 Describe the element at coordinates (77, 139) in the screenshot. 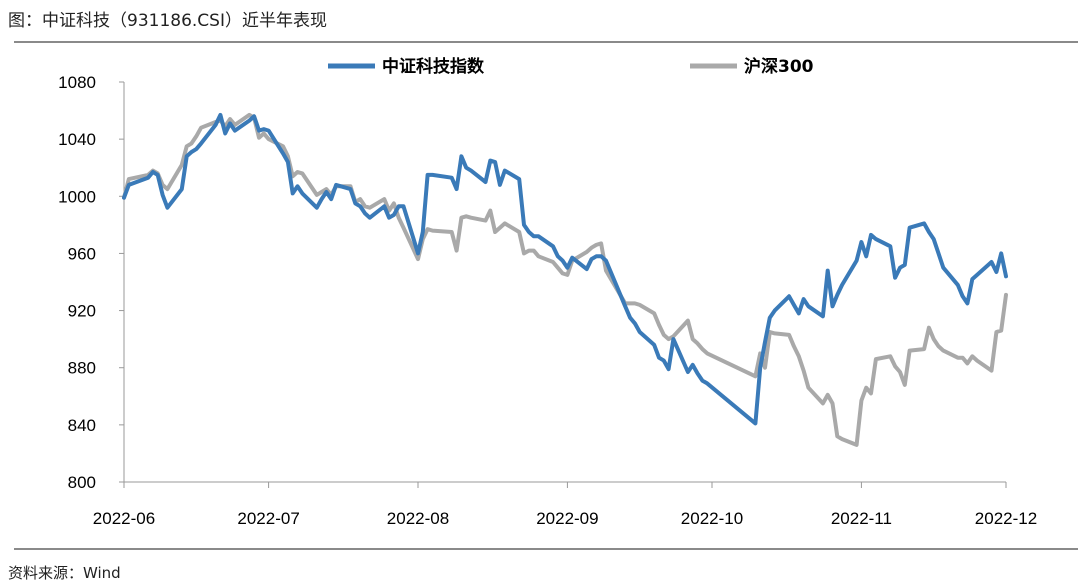

I see `y-tick-label: 1040` at that location.